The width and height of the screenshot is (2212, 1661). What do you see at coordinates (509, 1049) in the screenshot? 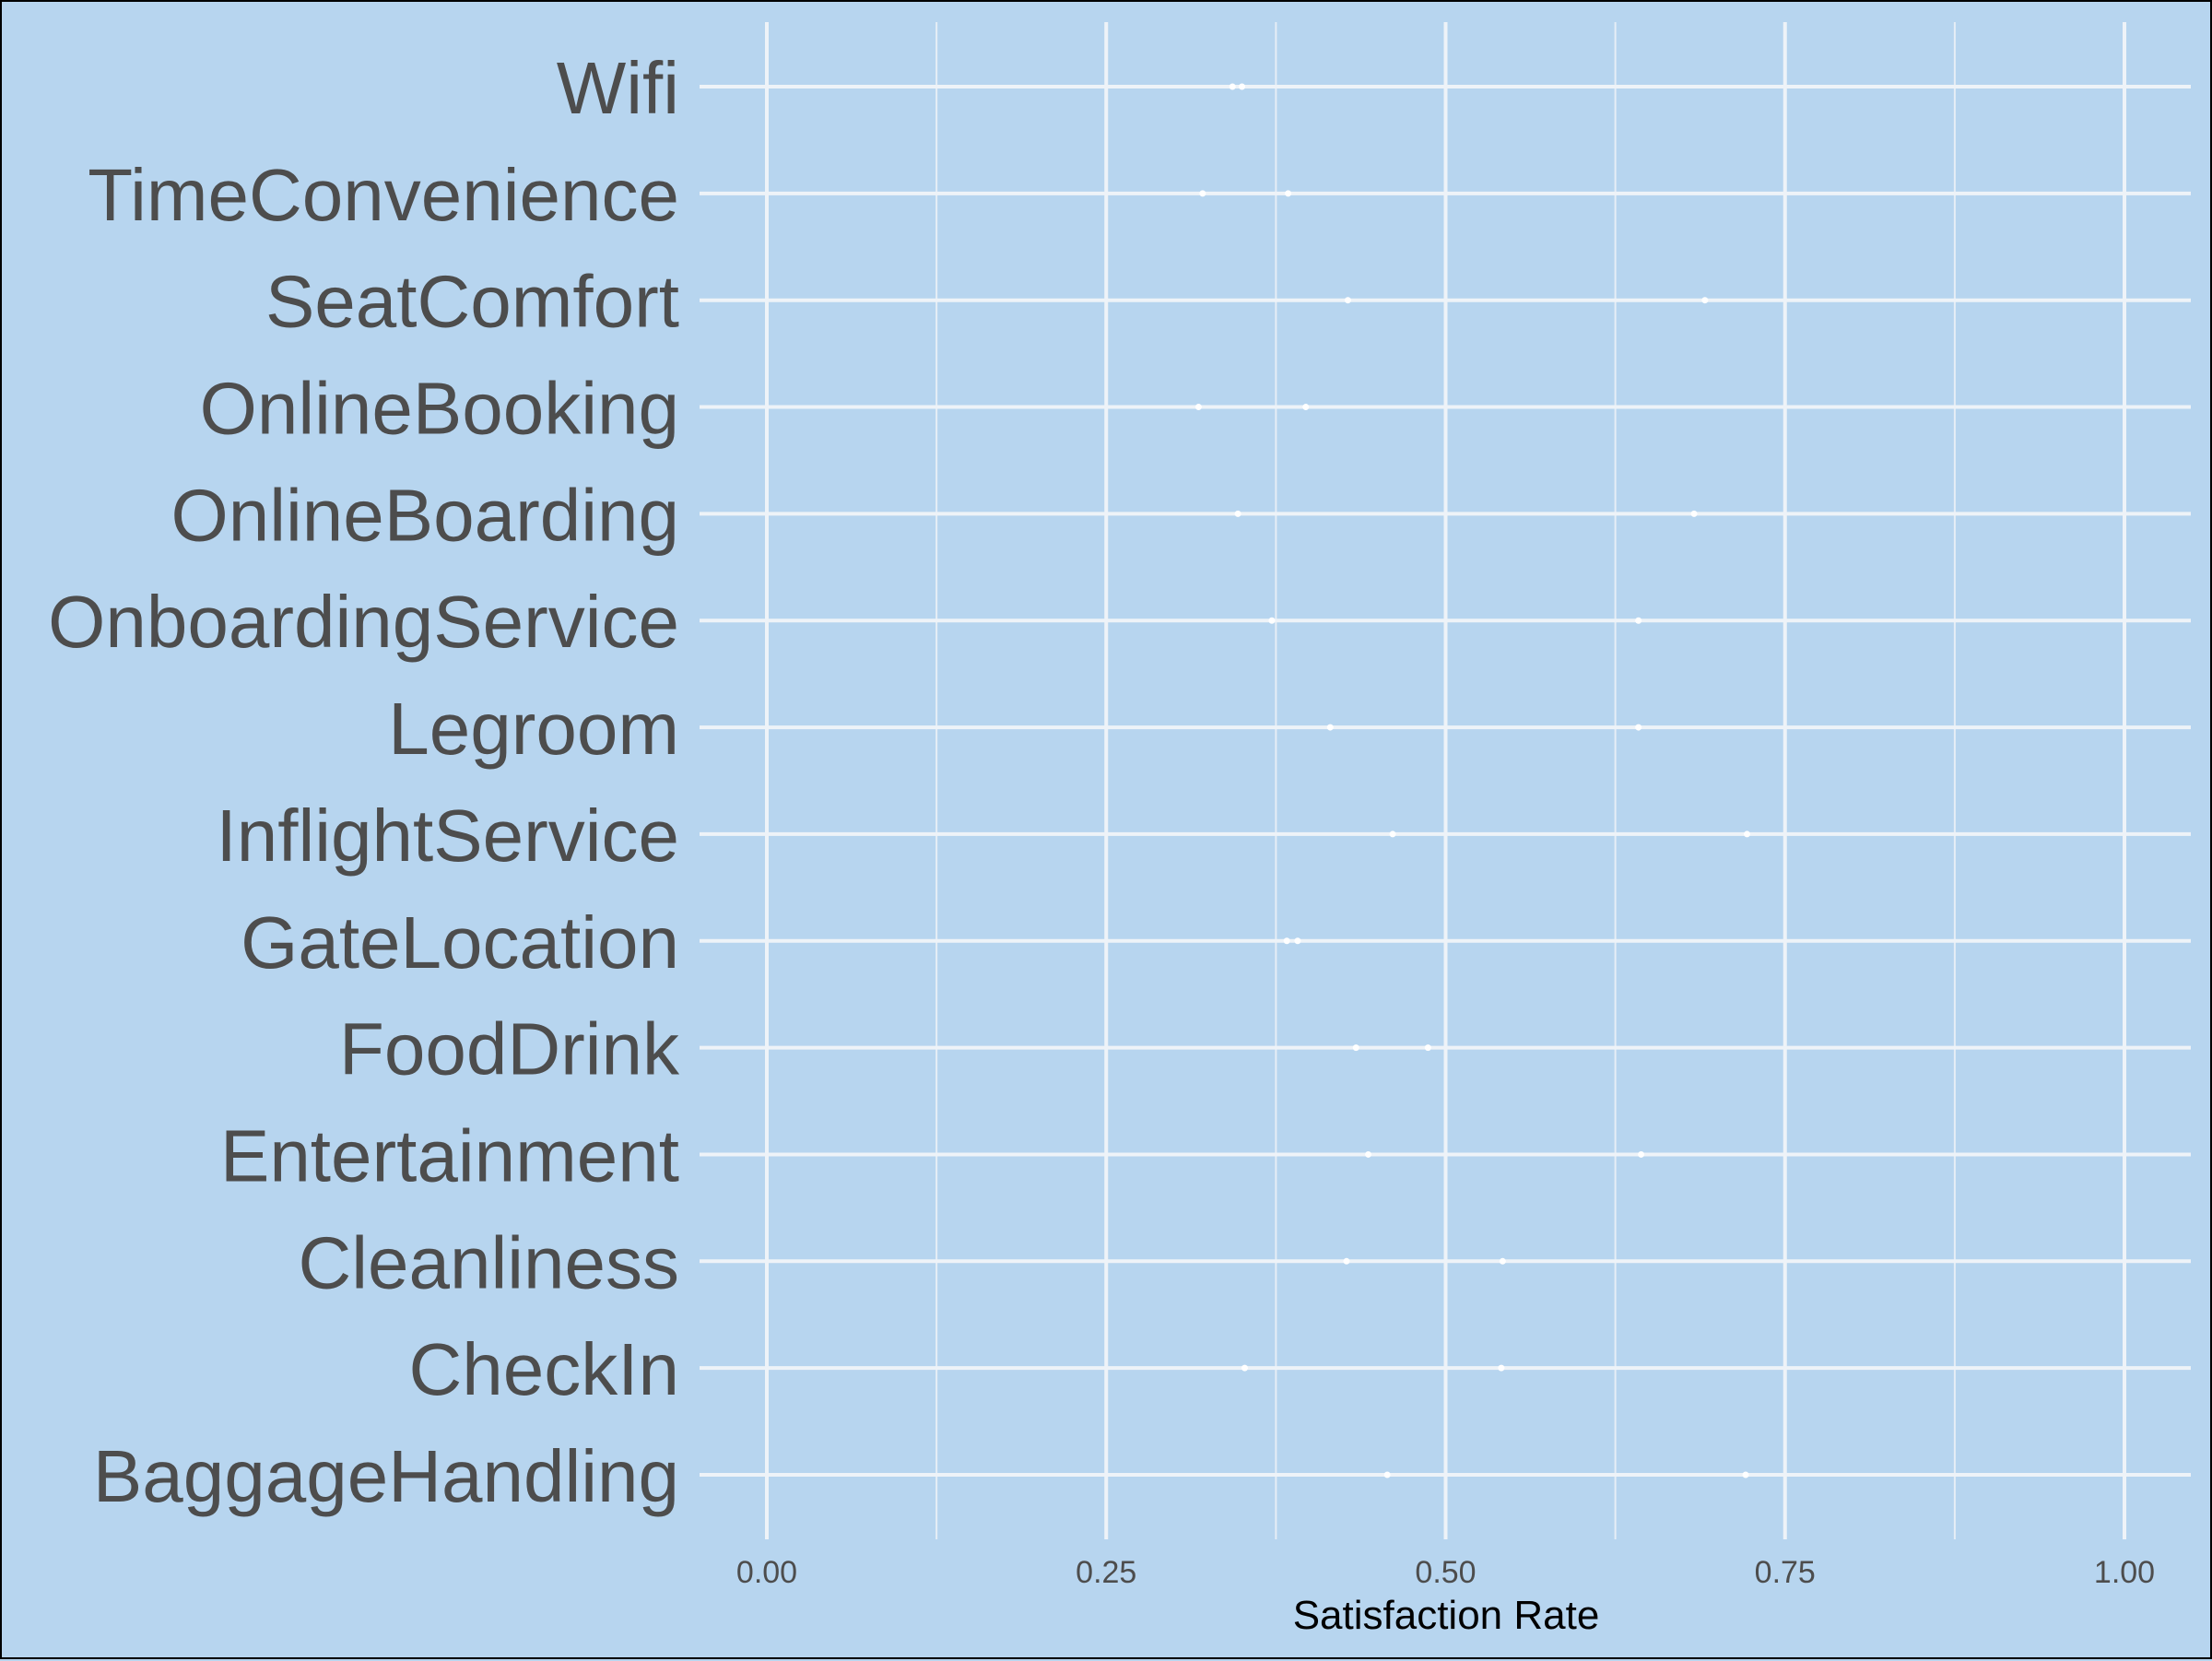
I see `category-label: FoodDrink` at bounding box center [509, 1049].